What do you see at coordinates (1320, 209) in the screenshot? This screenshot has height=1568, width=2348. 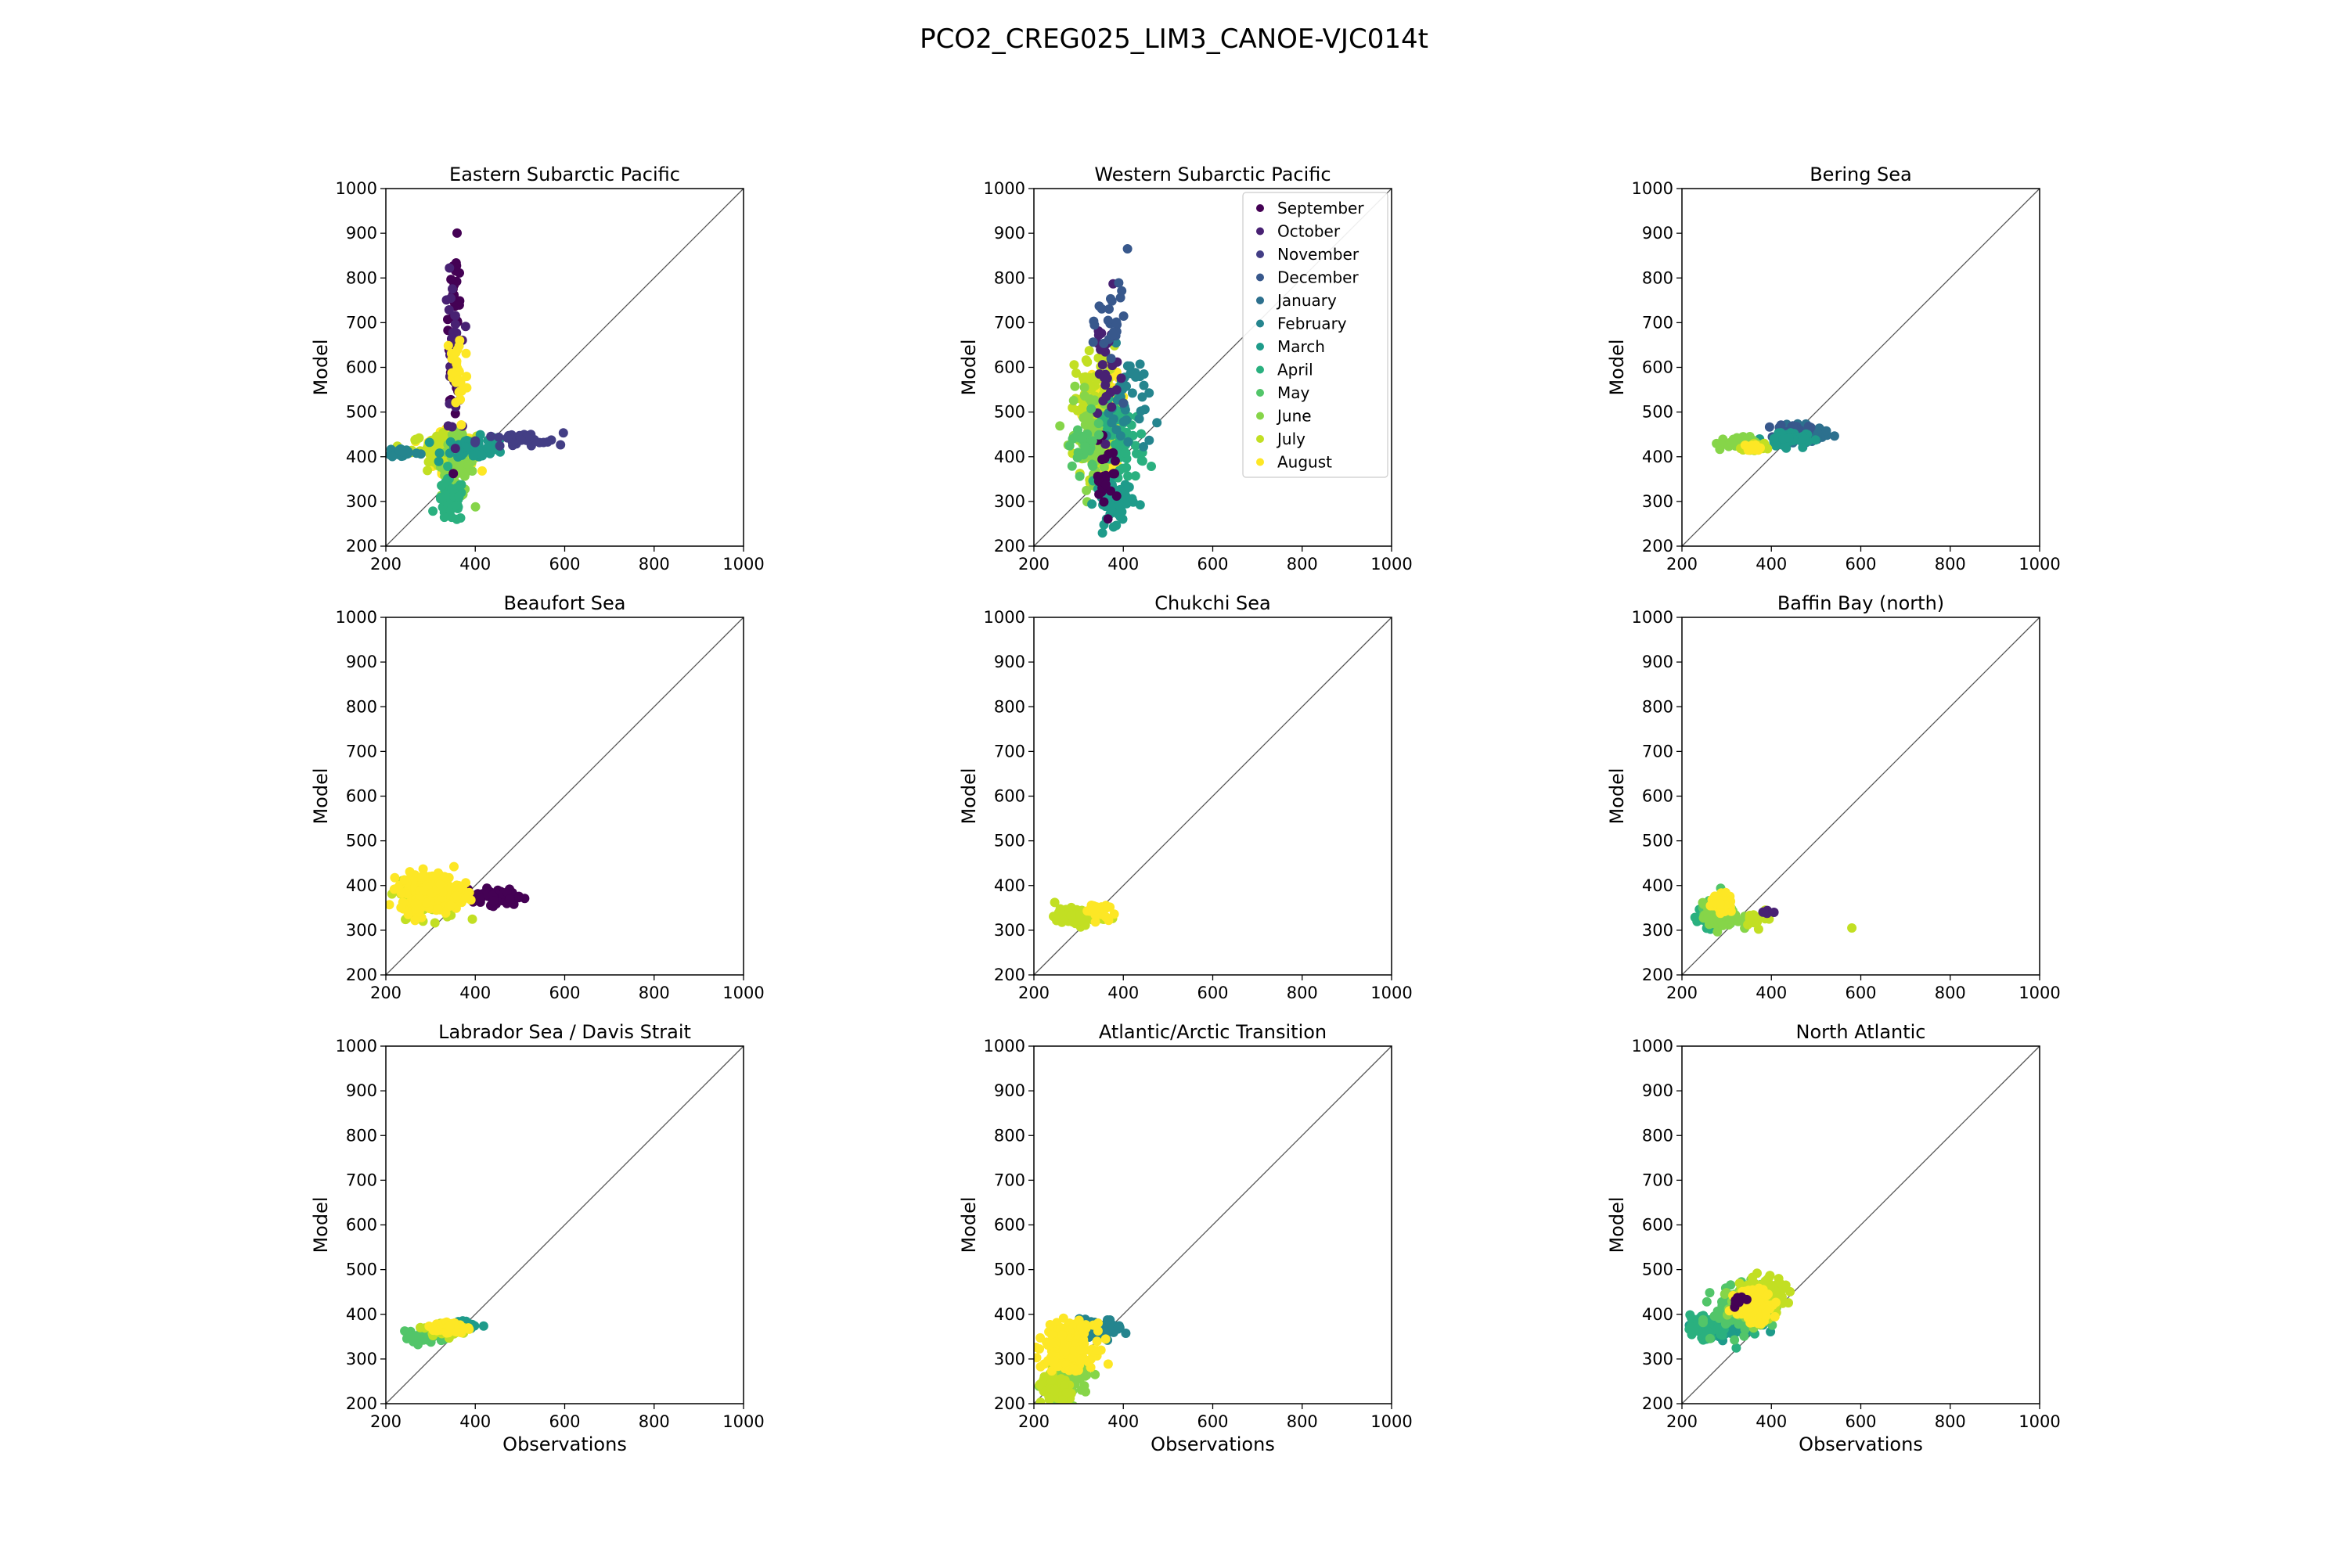 I see `legend-label: September` at bounding box center [1320, 209].